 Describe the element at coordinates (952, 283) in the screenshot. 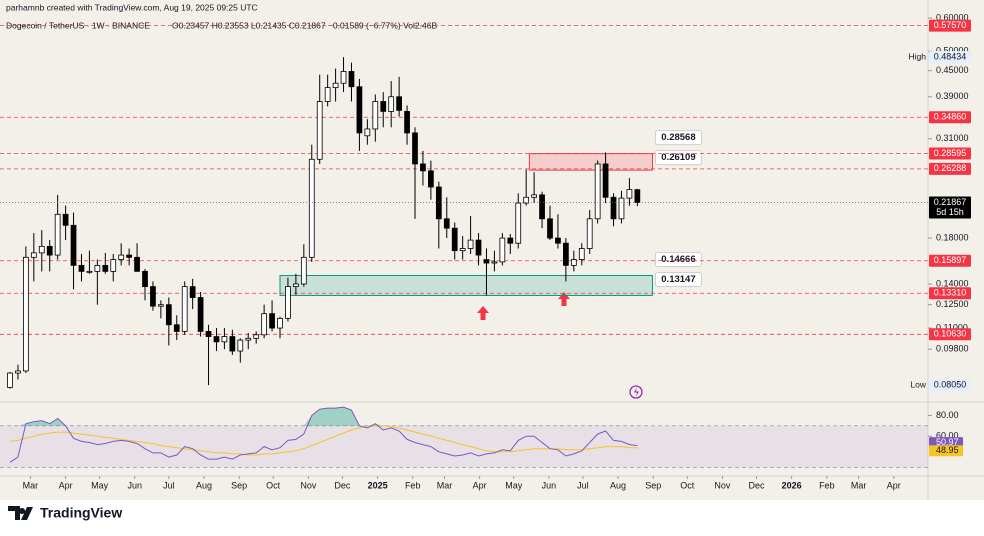

I see `y-tick-label: 0.14000` at that location.